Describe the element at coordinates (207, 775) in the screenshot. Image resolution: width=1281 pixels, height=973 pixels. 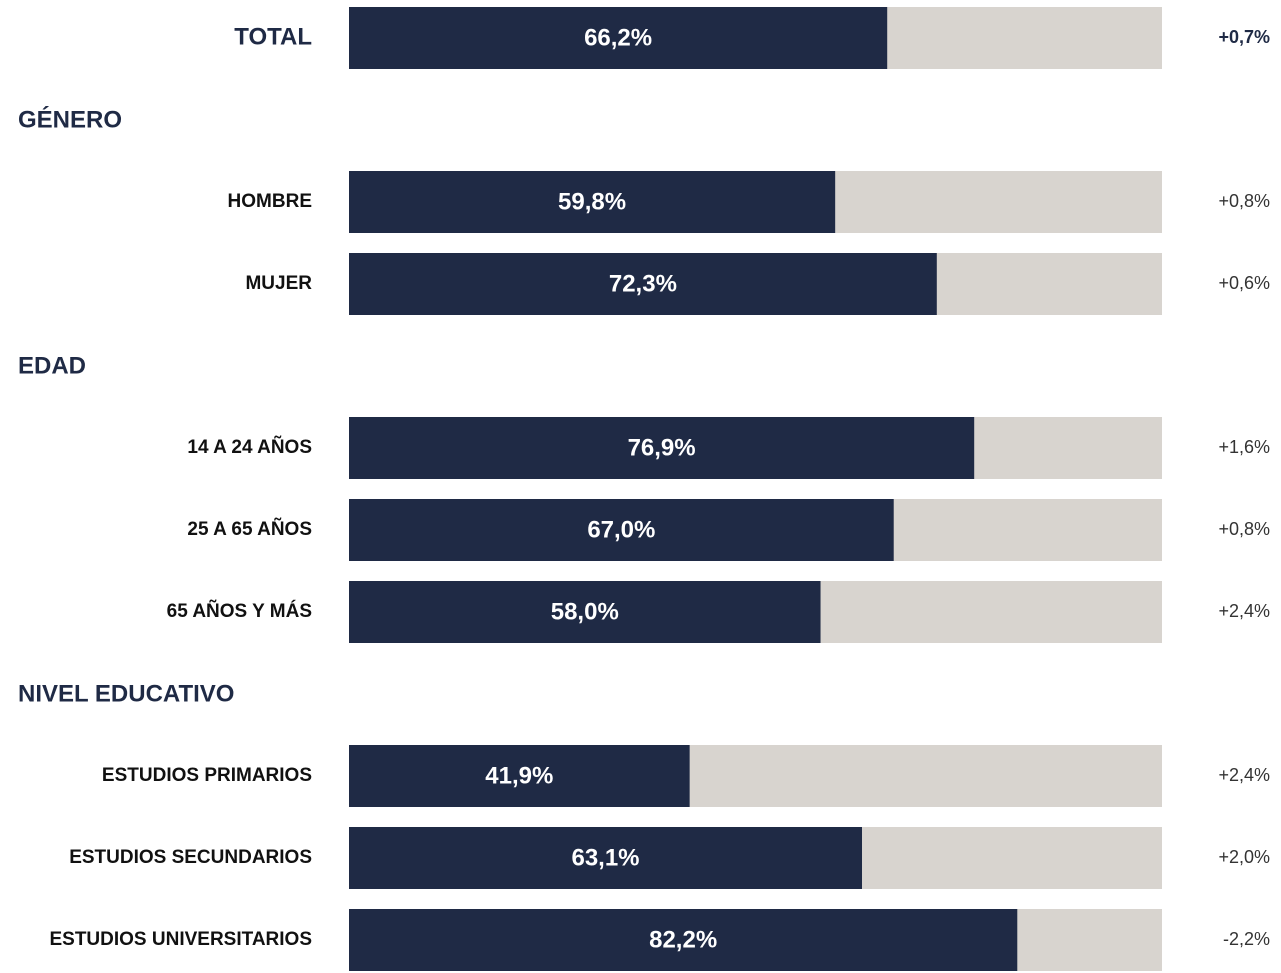
I see `row-label: ESTUDIOS PRIMARIOS` at that location.